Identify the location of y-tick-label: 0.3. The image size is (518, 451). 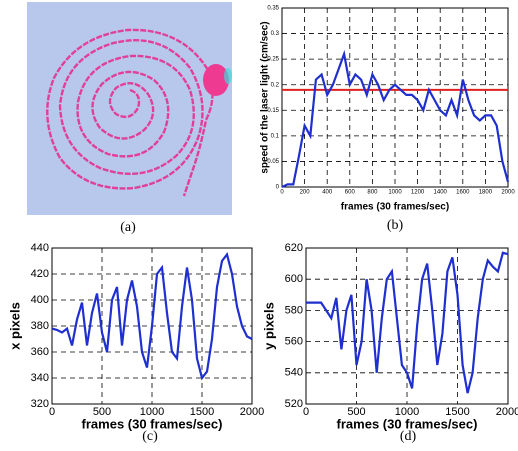
(275, 34).